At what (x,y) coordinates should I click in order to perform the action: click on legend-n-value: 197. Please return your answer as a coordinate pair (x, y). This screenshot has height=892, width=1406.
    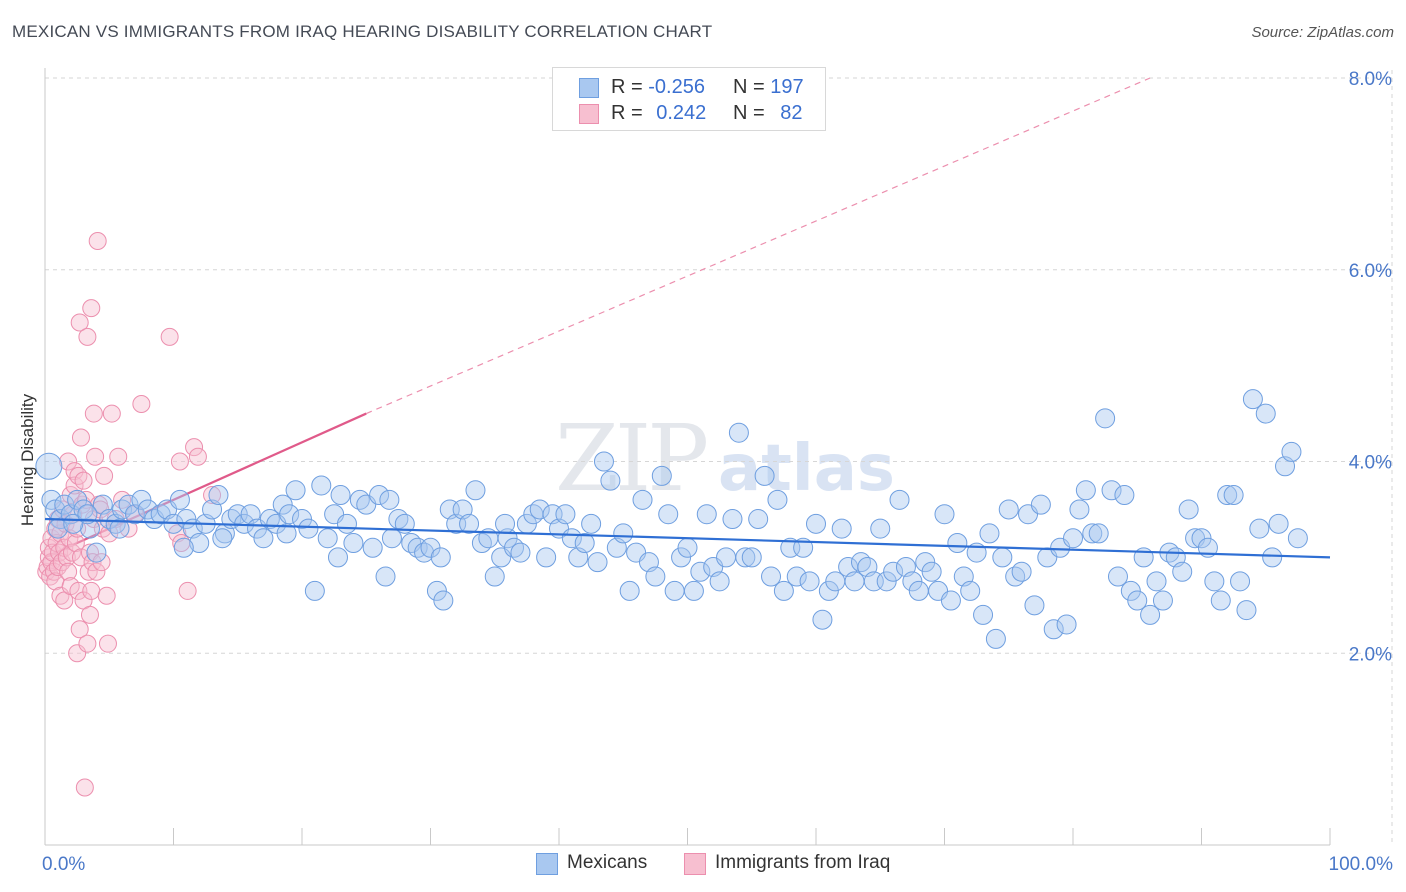
    Looking at the image, I should click on (787, 87).